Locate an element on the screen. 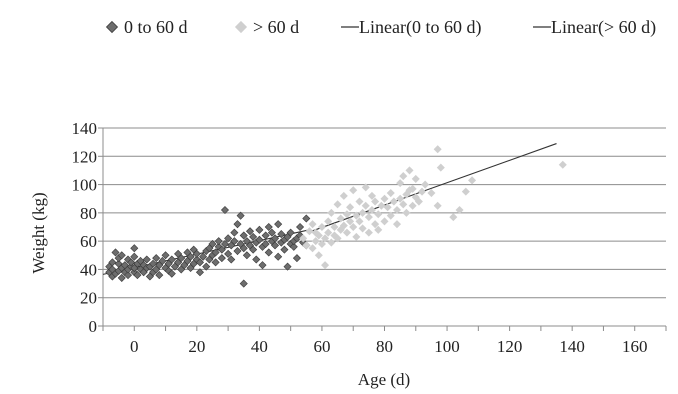  x-tick-label: 100 is located at coordinates (447, 346).